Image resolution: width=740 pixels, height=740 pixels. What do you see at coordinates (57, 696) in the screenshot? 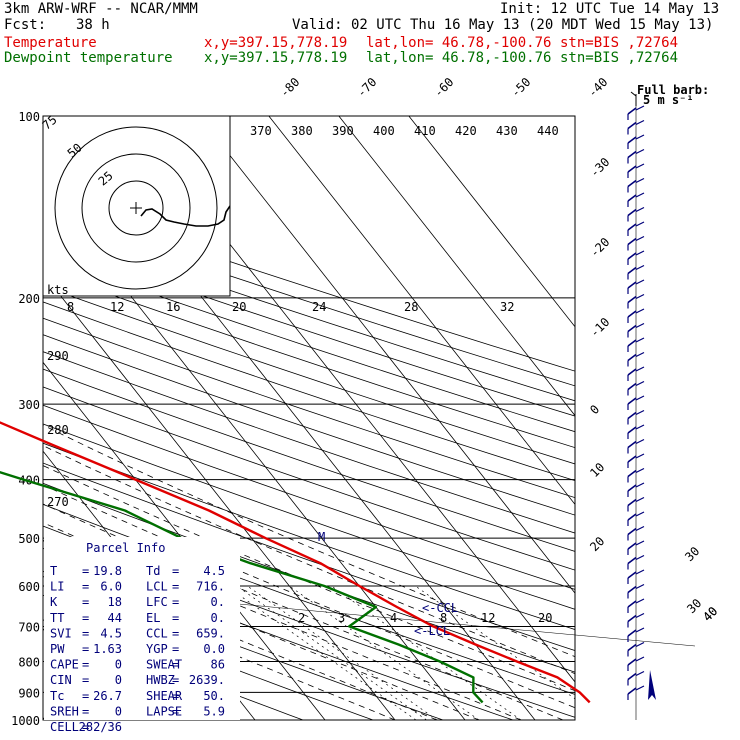
I see `parcel-info-cell: Tc` at bounding box center [57, 696].